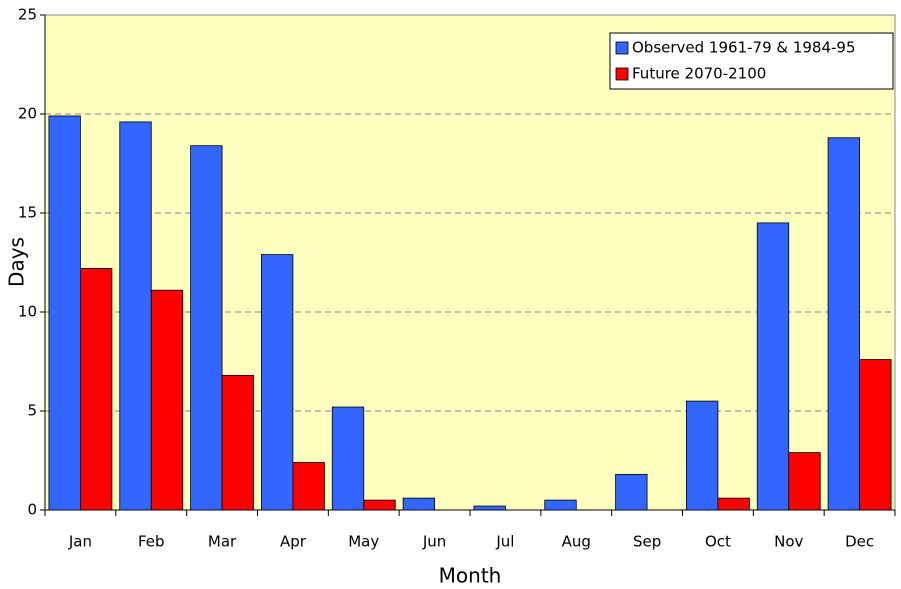 This screenshot has width=901, height=589. What do you see at coordinates (17, 262) in the screenshot?
I see `y-axis-title: Days` at bounding box center [17, 262].